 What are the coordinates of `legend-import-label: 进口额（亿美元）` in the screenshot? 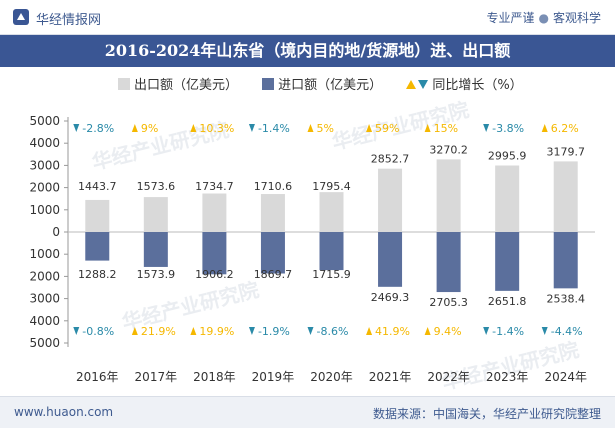 It's located at (330, 85).